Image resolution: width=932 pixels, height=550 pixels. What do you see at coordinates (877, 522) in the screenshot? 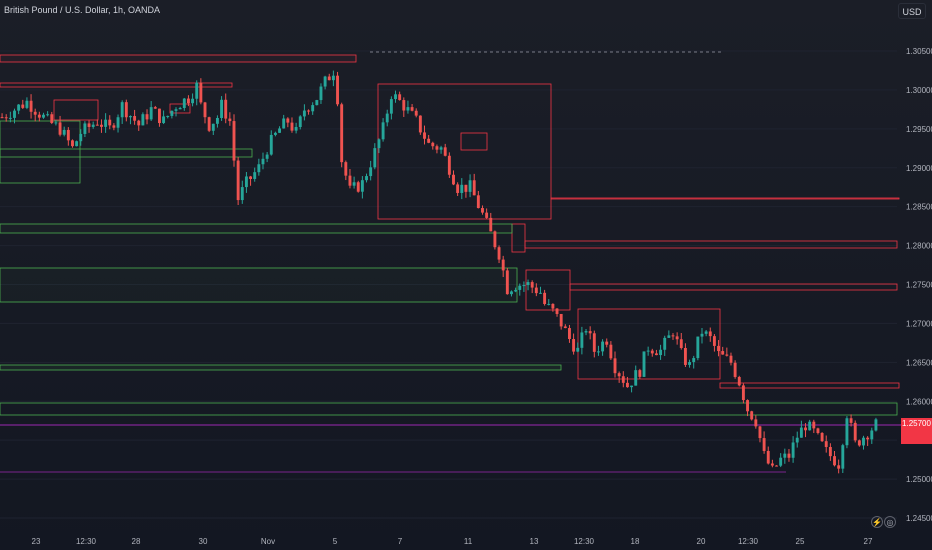
I see `flash-icon: ⚡` at bounding box center [877, 522].